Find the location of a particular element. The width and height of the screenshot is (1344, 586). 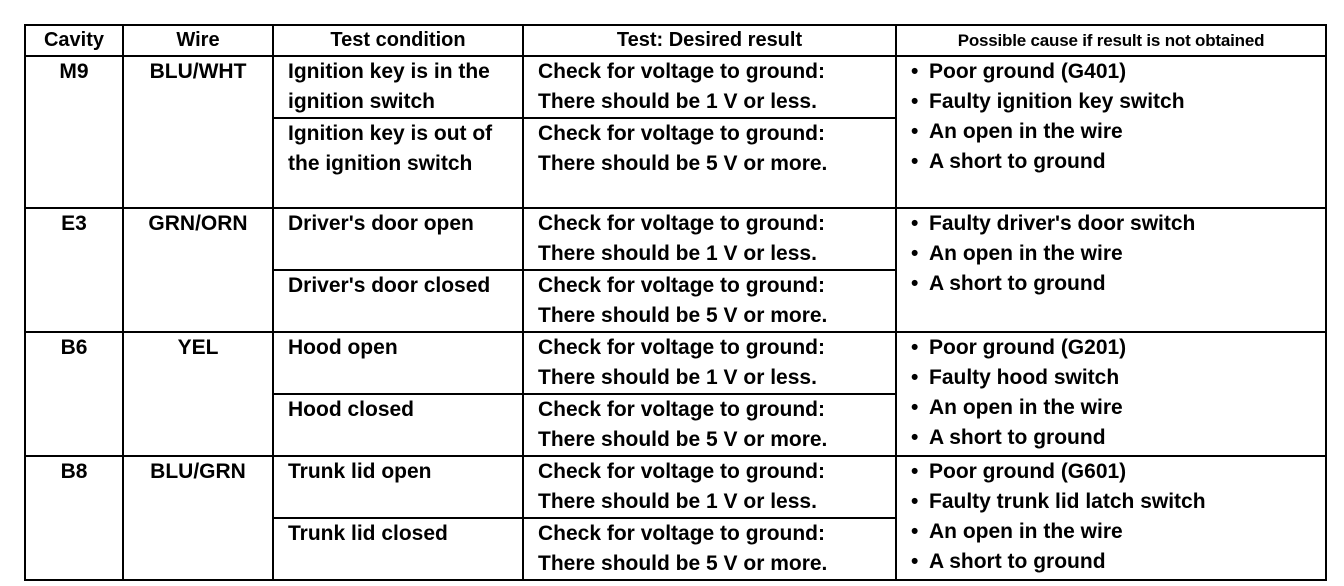

cavity-cell: B6 is located at coordinates (74, 394).